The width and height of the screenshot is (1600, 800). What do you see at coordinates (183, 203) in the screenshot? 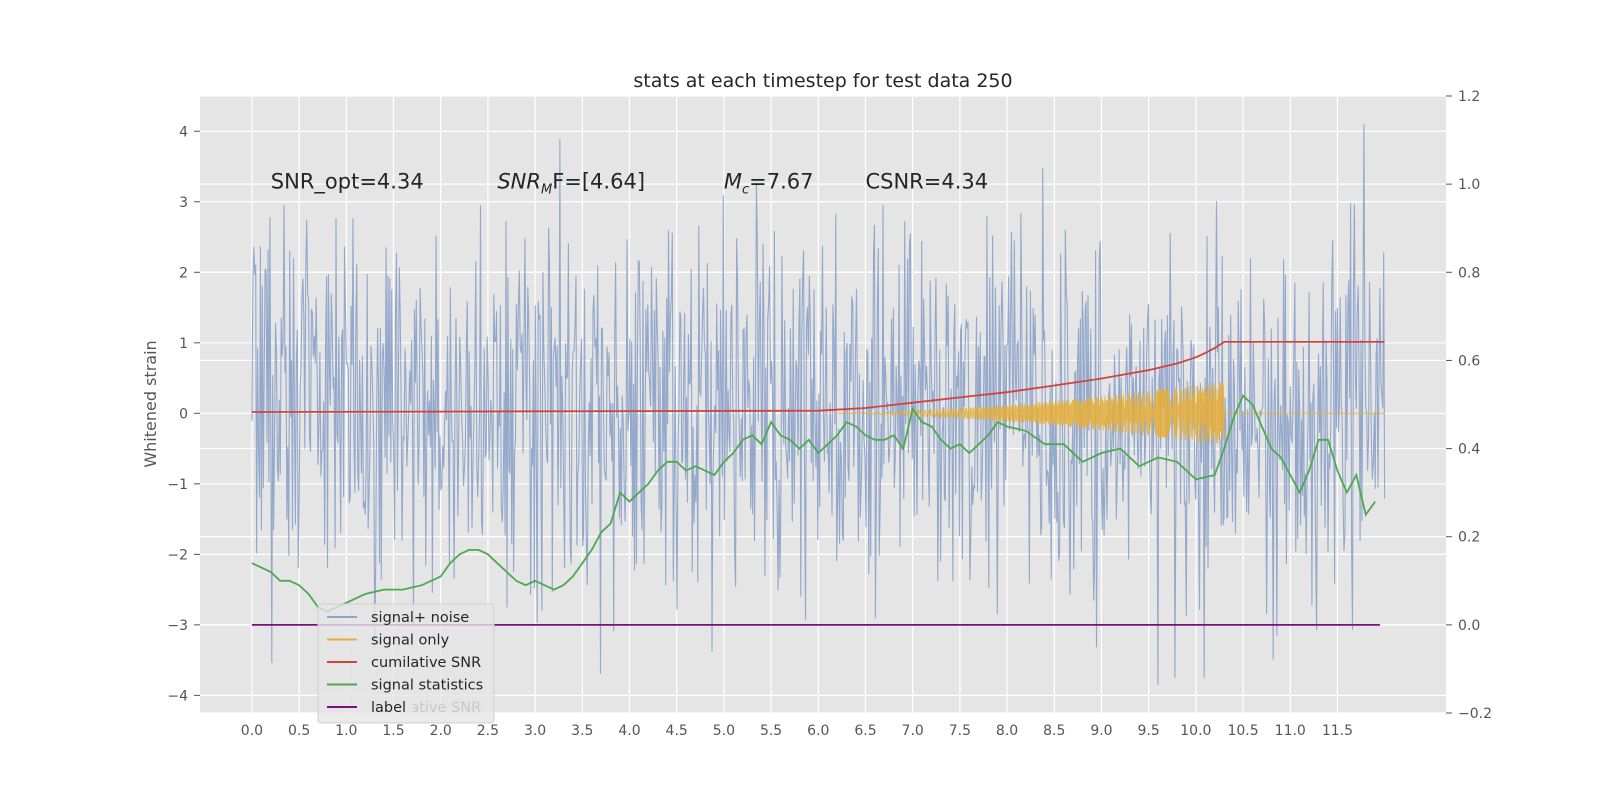
I see `y-tick-label-left: 3` at bounding box center [183, 203].